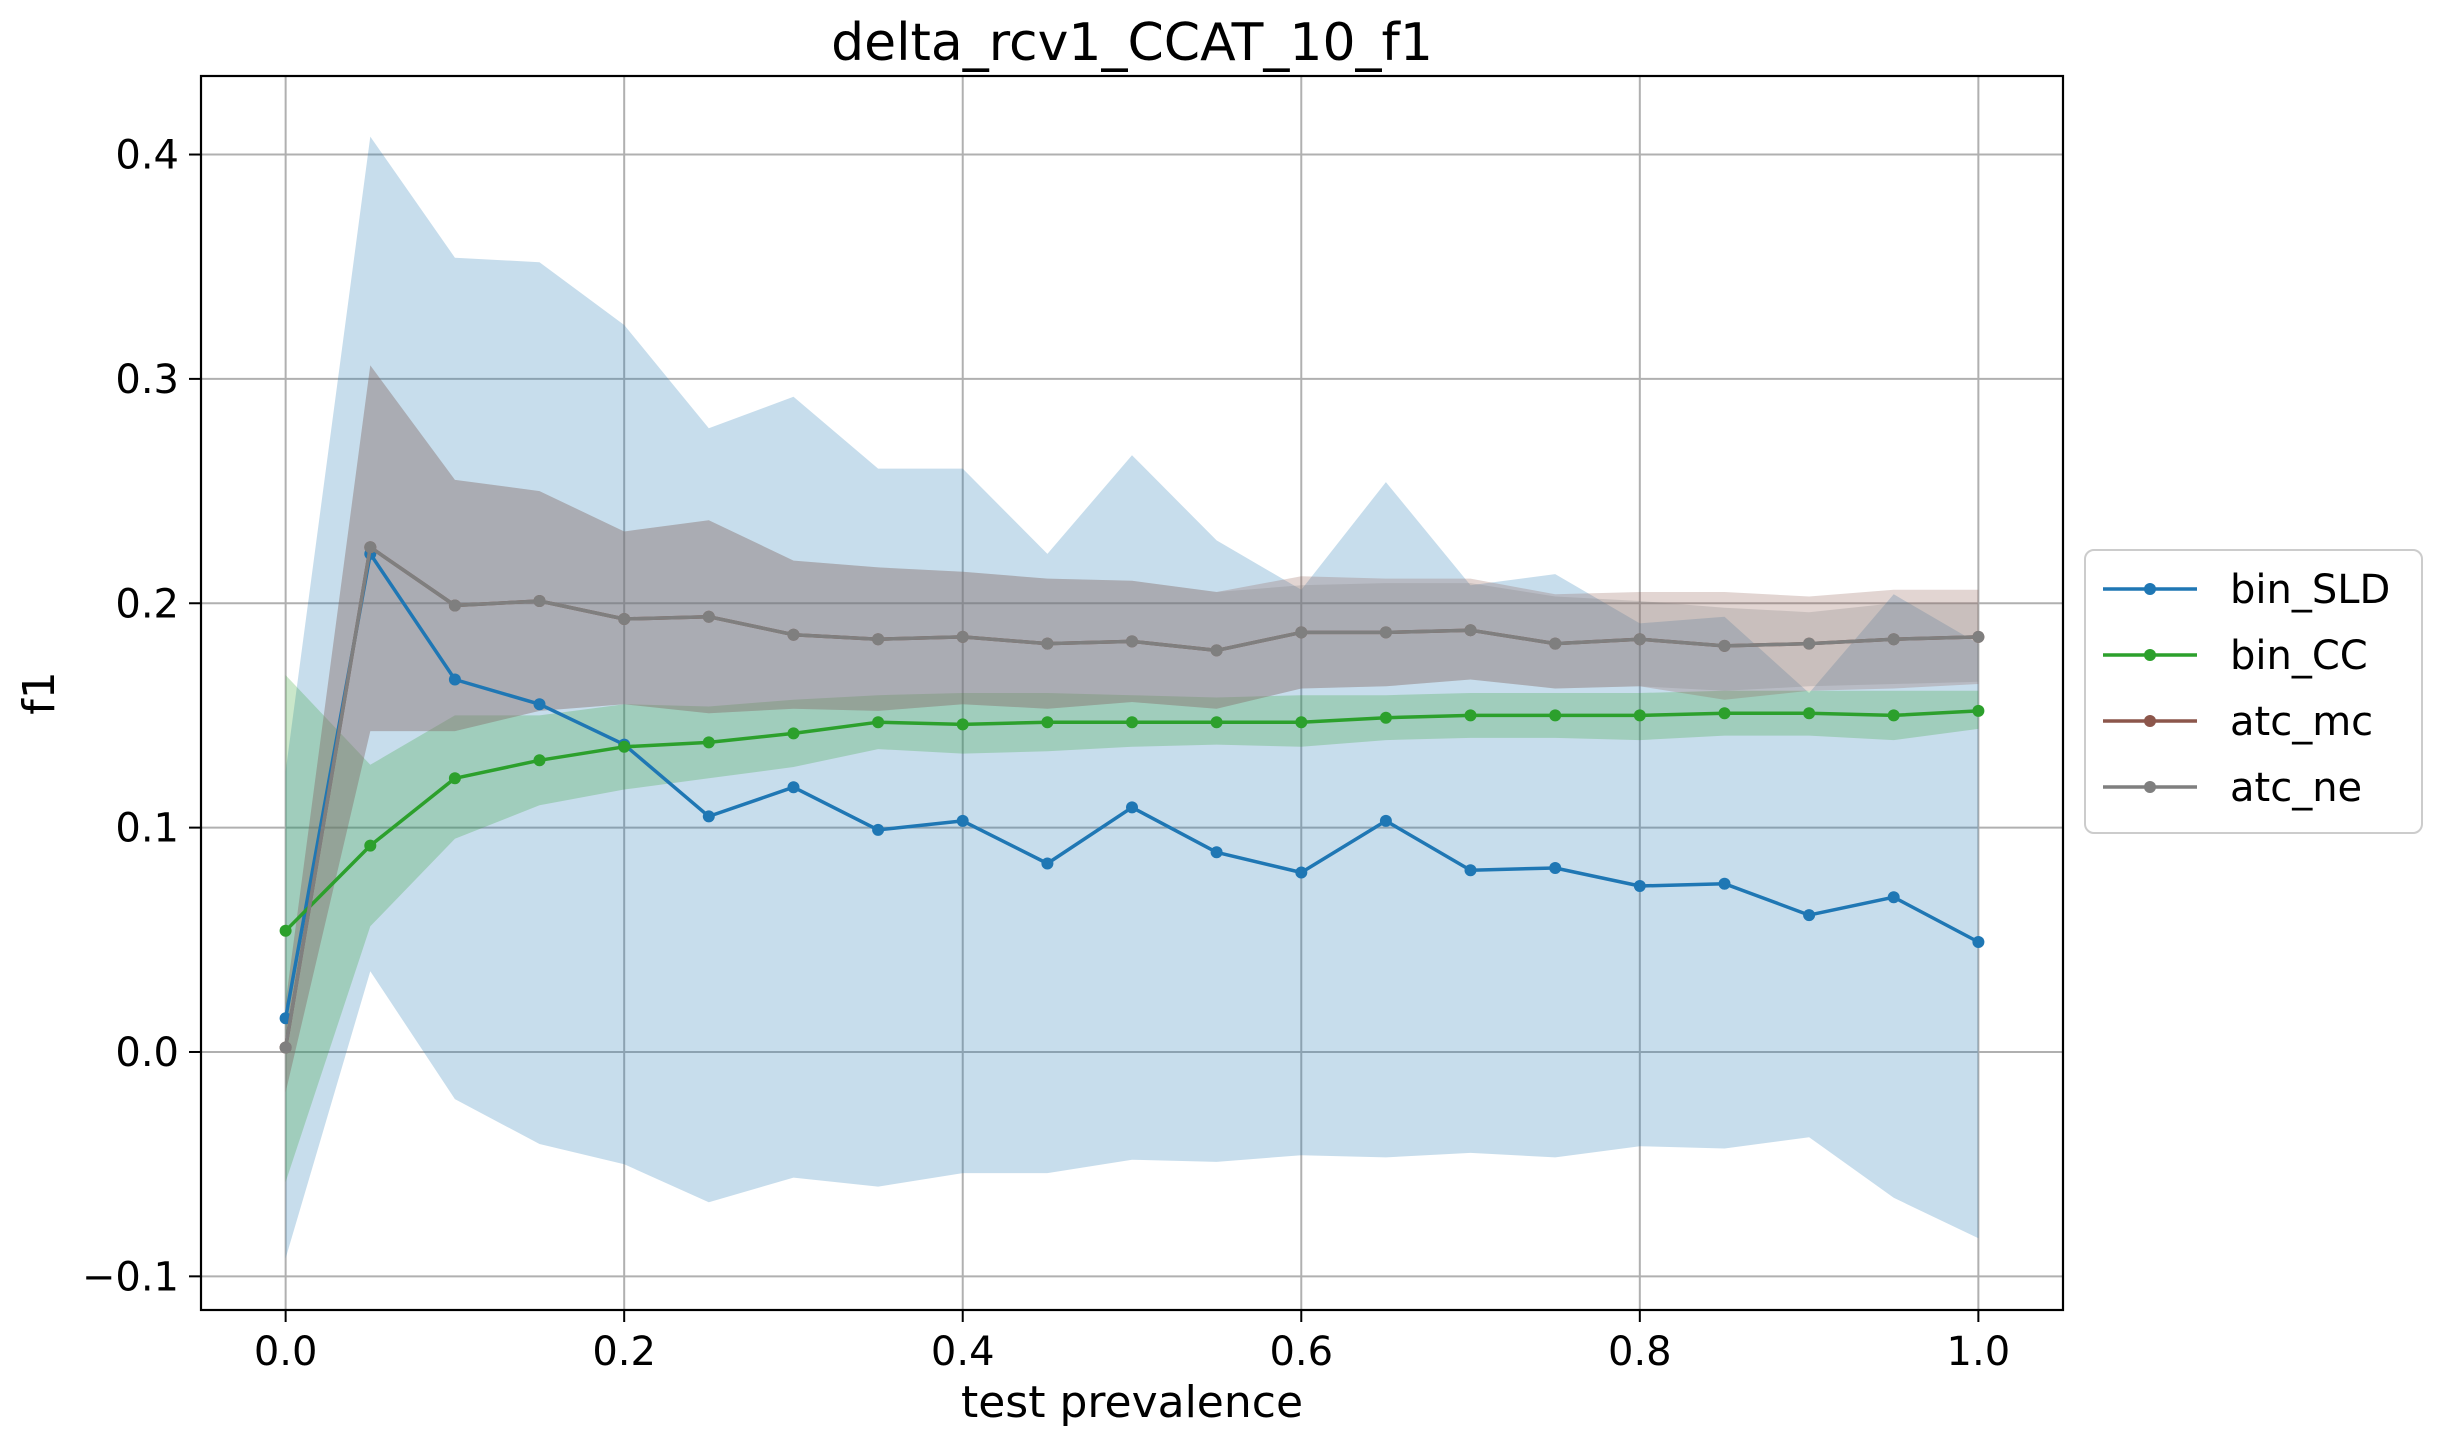 The width and height of the screenshot is (2442, 1446). Describe the element at coordinates (963, 1352) in the screenshot. I see `x-tick-label: 0.4` at that location.